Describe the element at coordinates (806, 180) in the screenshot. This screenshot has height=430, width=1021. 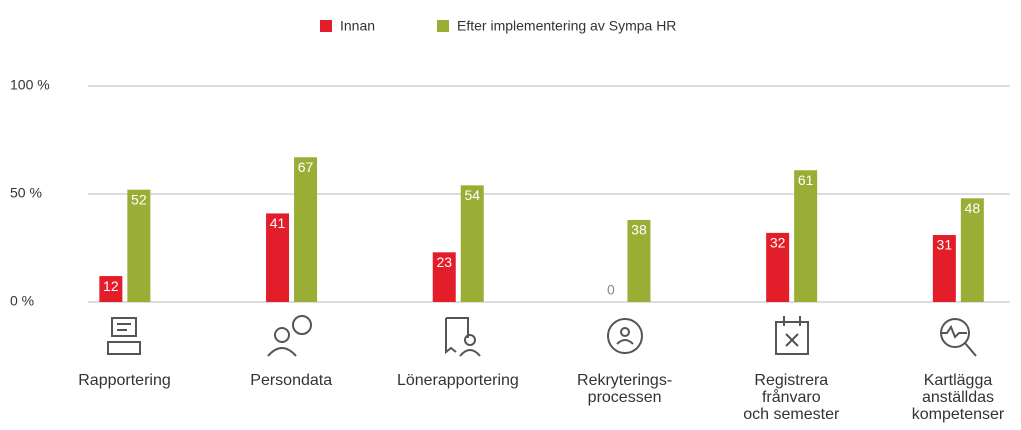
I see `data-label: 61` at that location.